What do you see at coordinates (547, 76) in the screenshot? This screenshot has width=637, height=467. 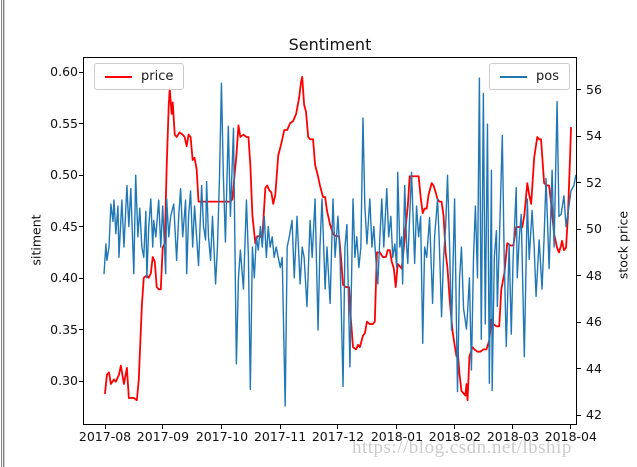 I see `legend-pos-label: pos` at bounding box center [547, 76].